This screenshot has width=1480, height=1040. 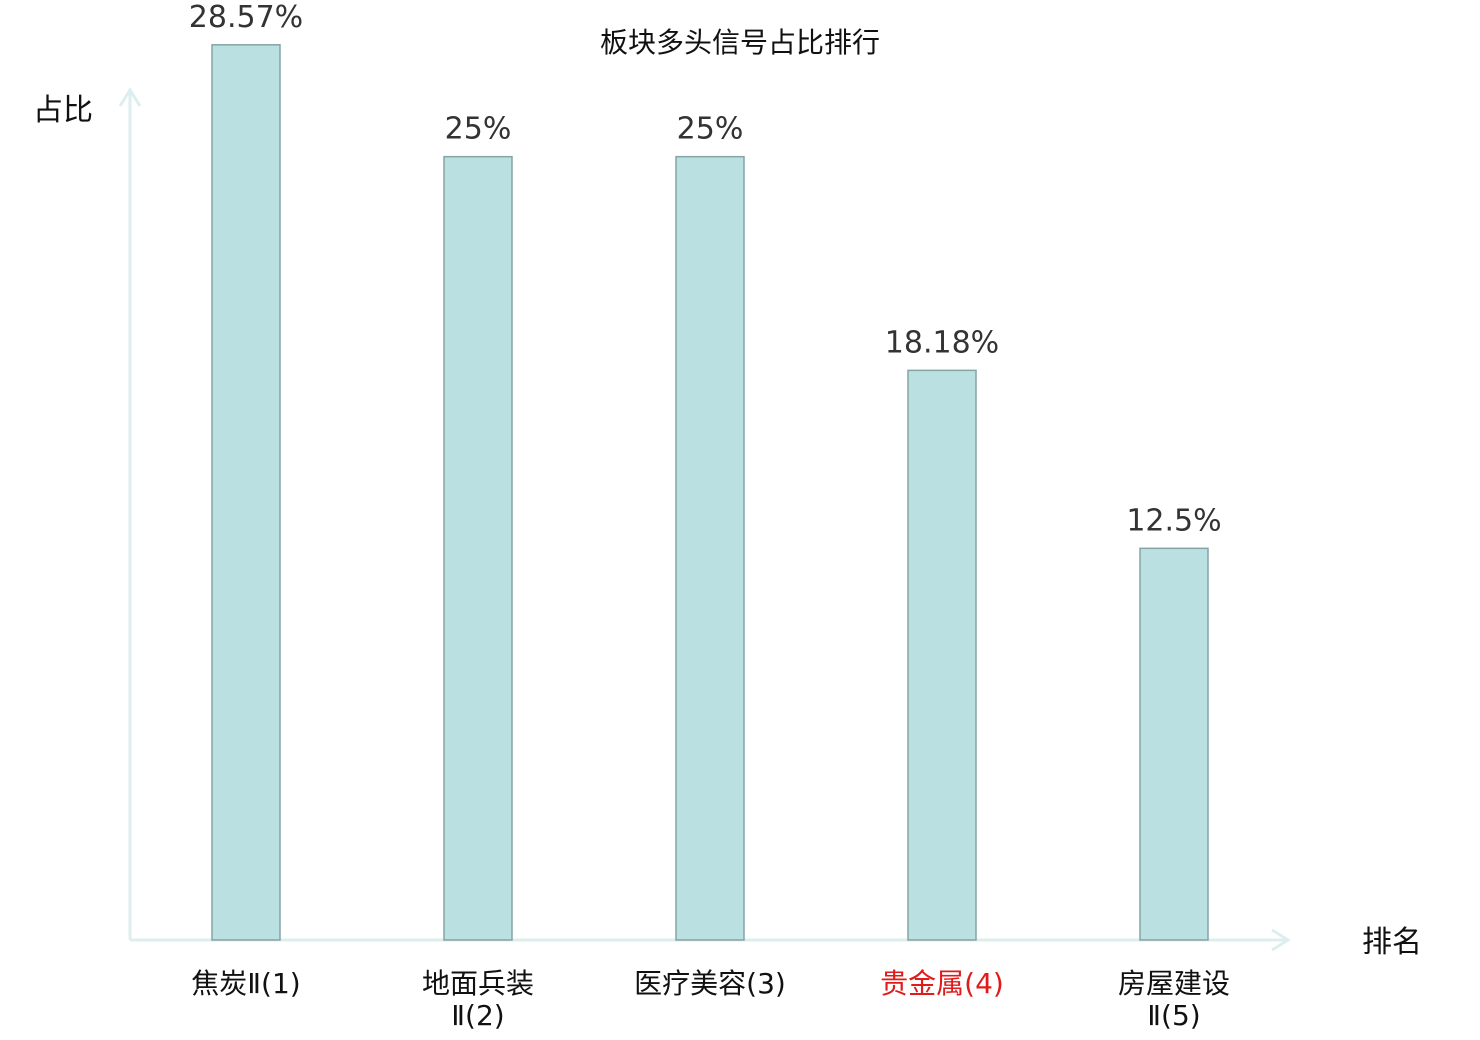 I want to click on category-label-1: 焦炭Ⅱ(1), so click(x=245, y=983).